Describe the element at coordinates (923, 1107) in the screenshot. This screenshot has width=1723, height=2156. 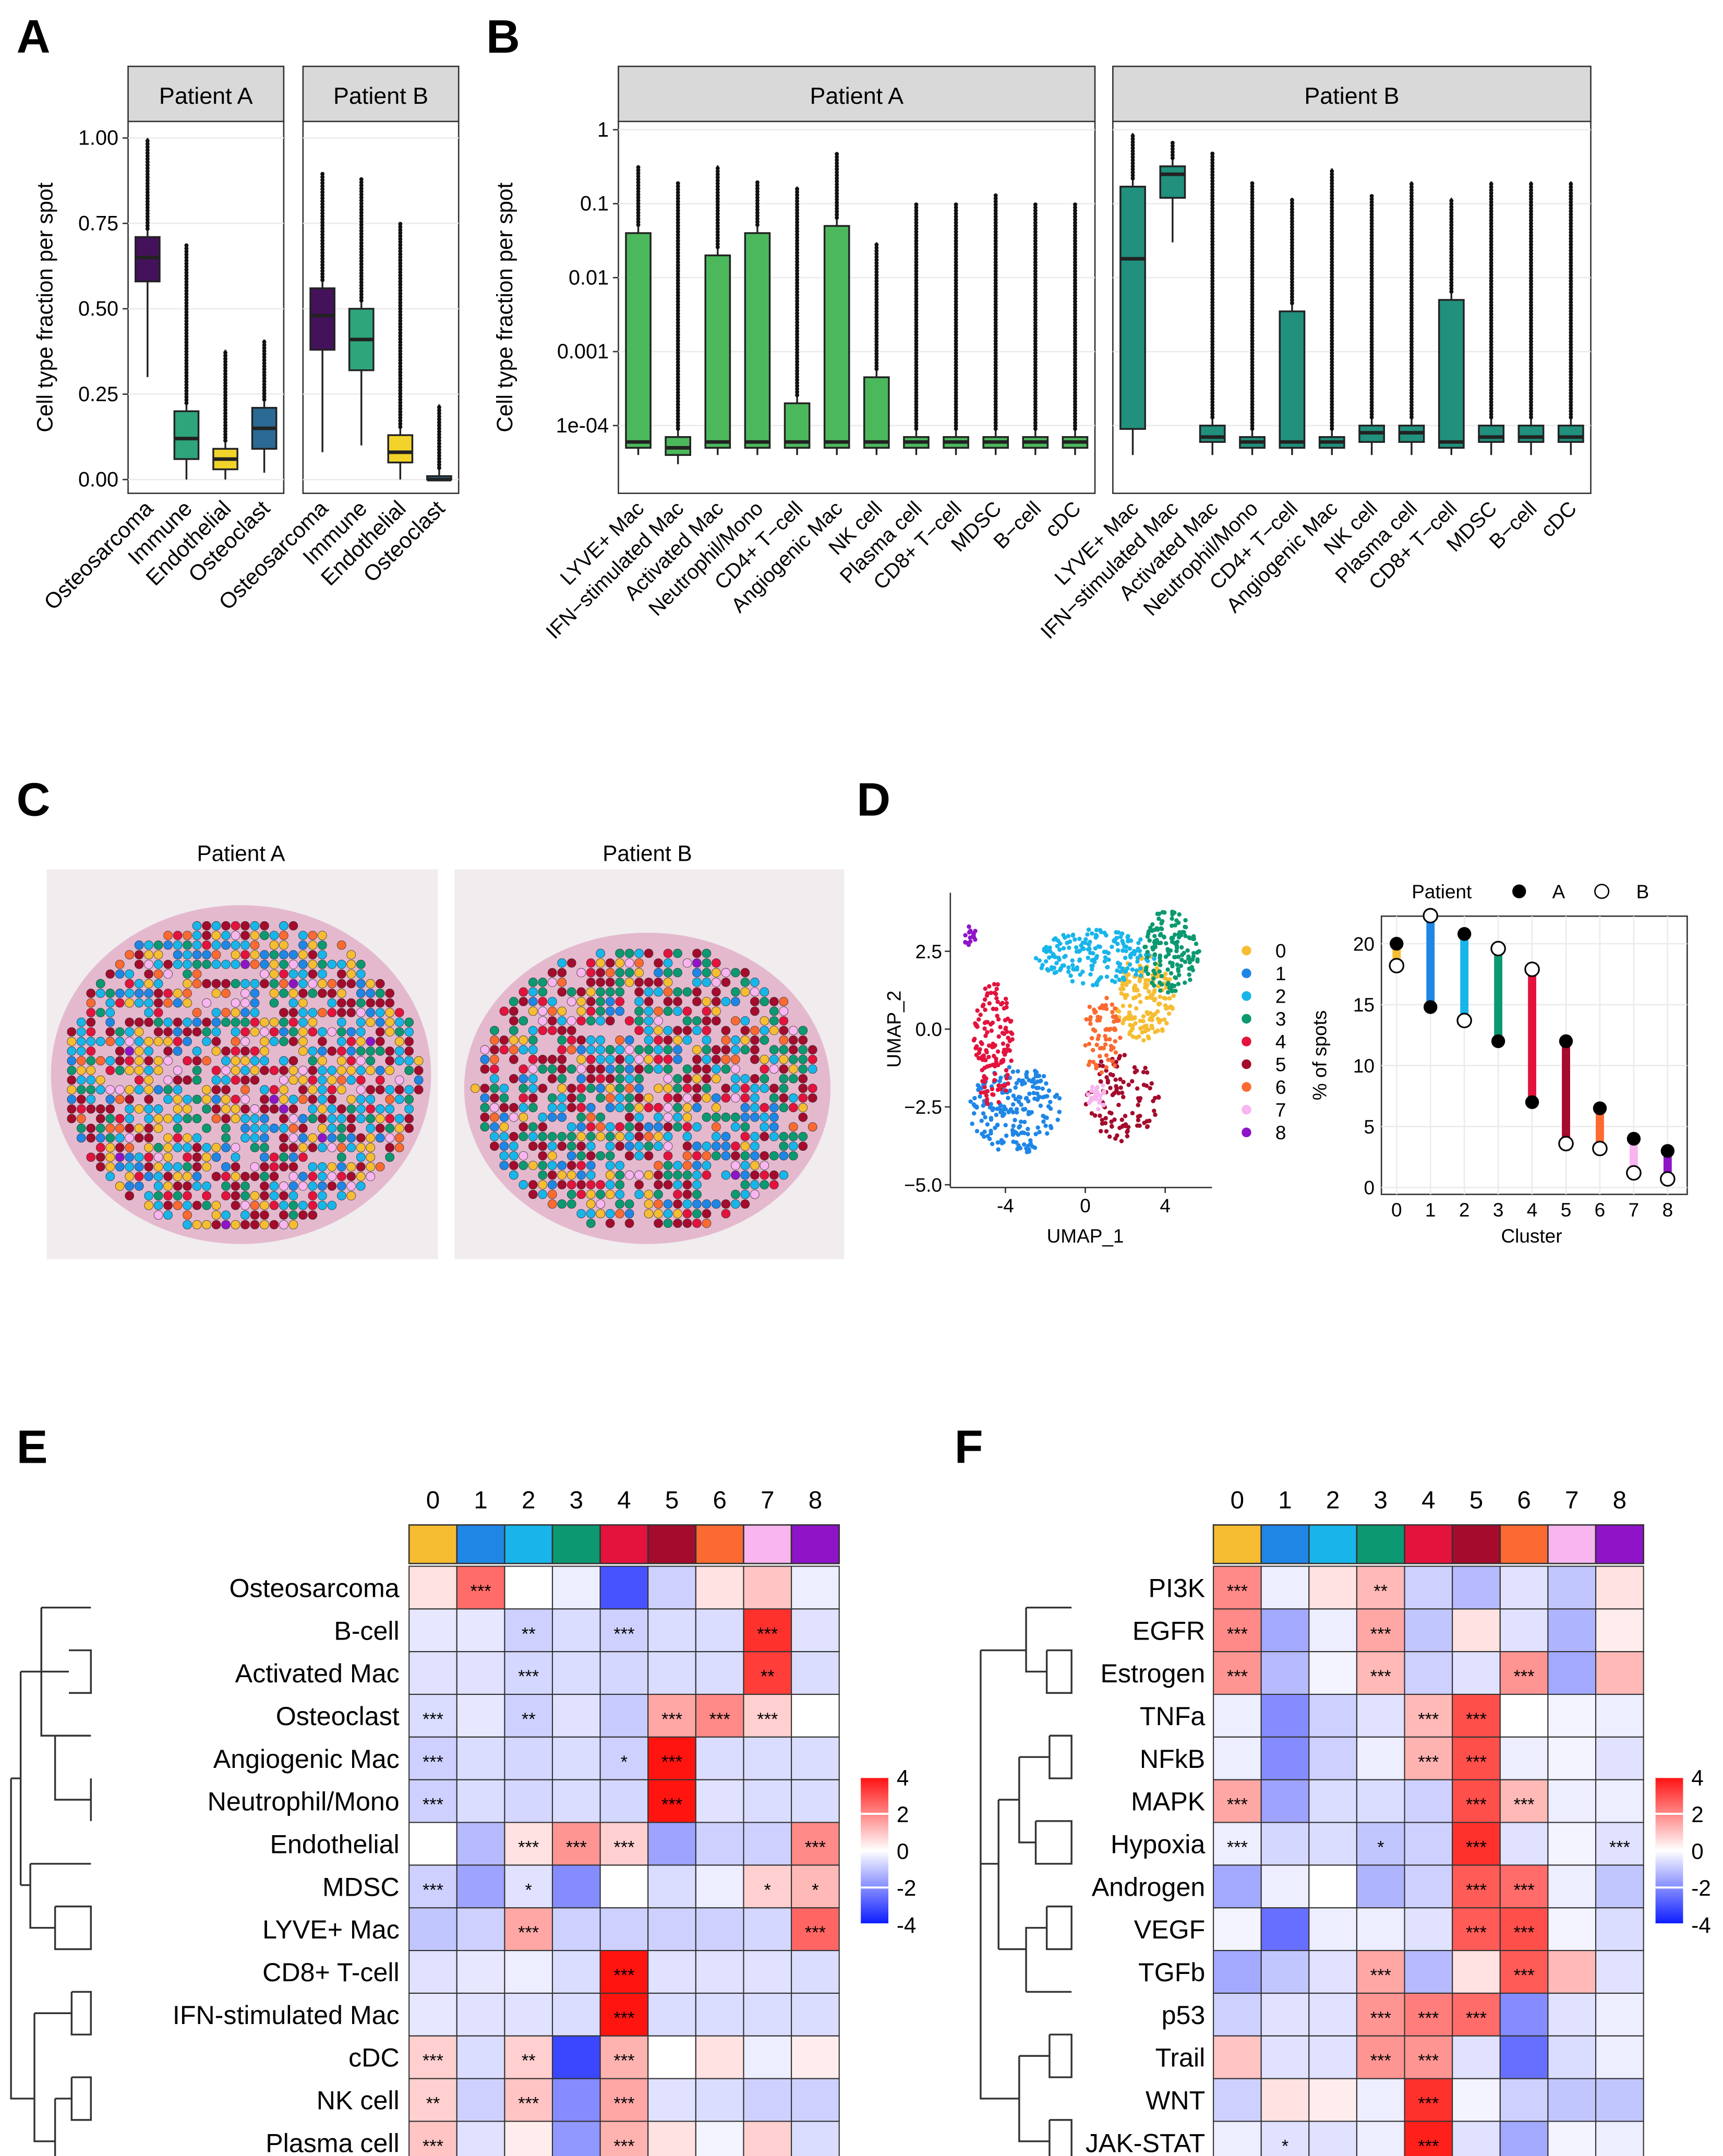
I see `y-tick-label: −2.5` at that location.